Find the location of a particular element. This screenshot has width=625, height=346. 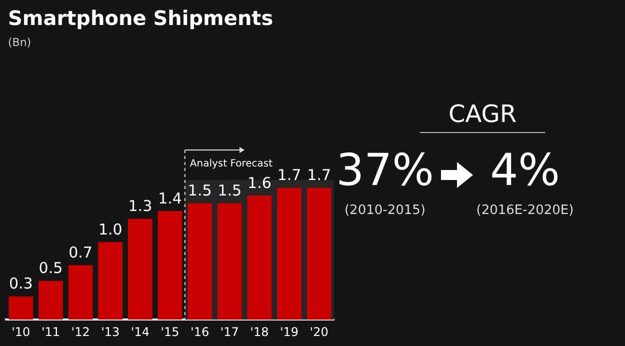

x-tick-label: '17 is located at coordinates (229, 331).